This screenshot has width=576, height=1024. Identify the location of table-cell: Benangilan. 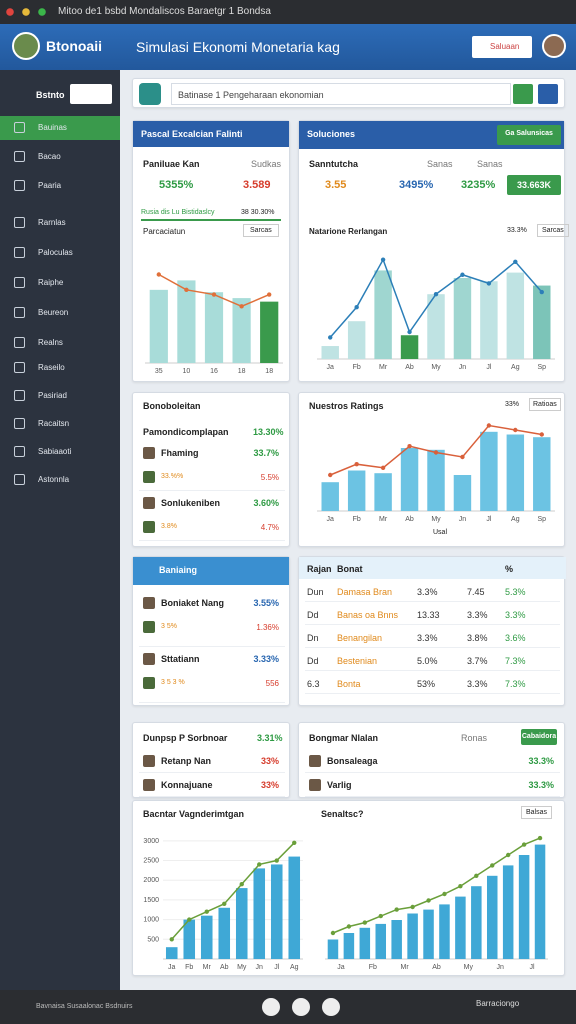
(360, 638).